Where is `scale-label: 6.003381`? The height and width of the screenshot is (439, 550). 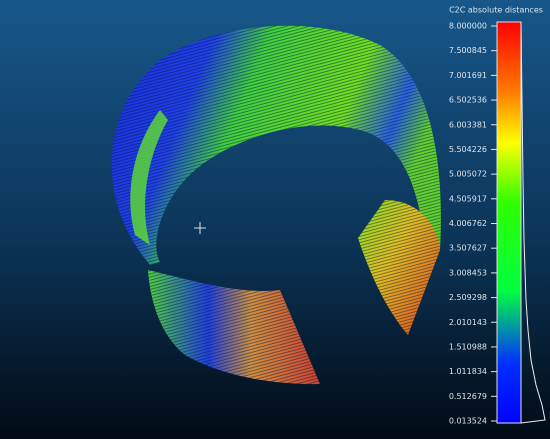 scale-label: 6.003381 is located at coordinates (468, 124).